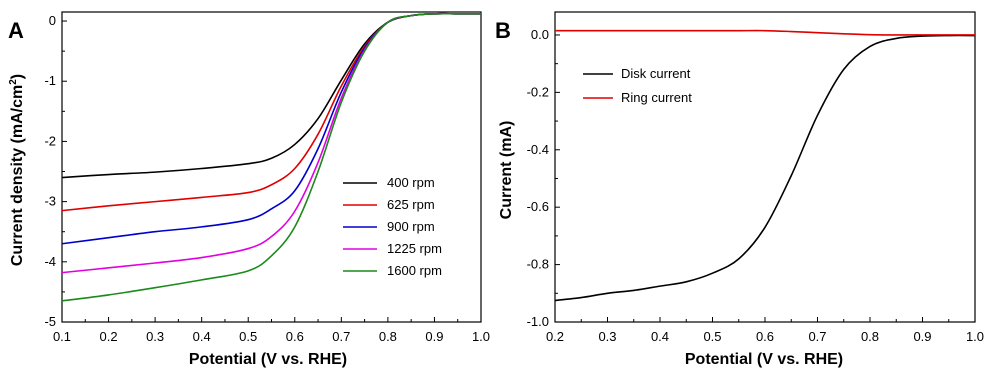  What do you see at coordinates (414, 270) in the screenshot?
I see `legend-label: 1600 rpm` at bounding box center [414, 270].